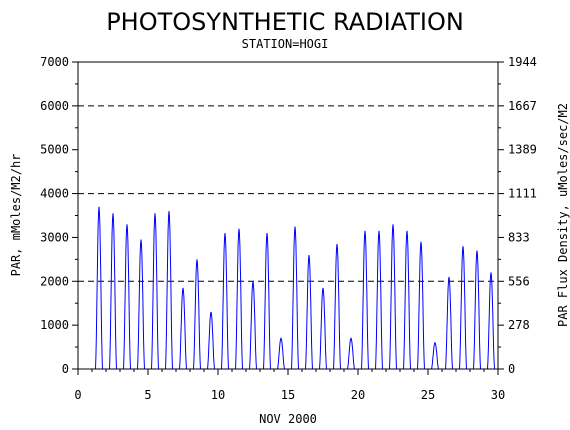 The width and height of the screenshot is (570, 430). What do you see at coordinates (289, 385) in the screenshot?
I see `x-axis: 0 5 10 15 20 25 30` at bounding box center [289, 385].